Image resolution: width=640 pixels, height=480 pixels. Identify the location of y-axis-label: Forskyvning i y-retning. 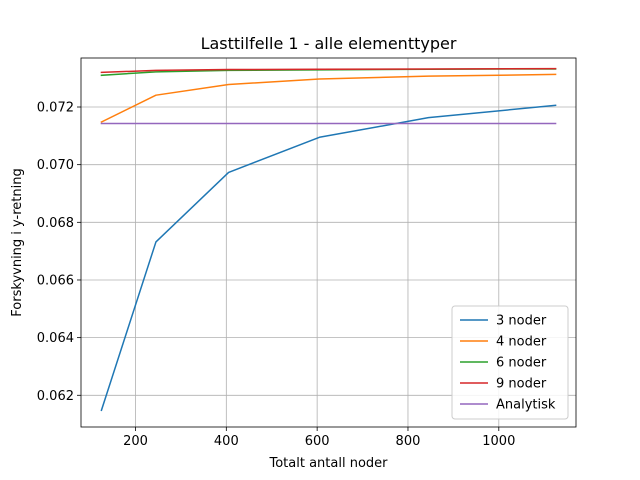
(17, 242).